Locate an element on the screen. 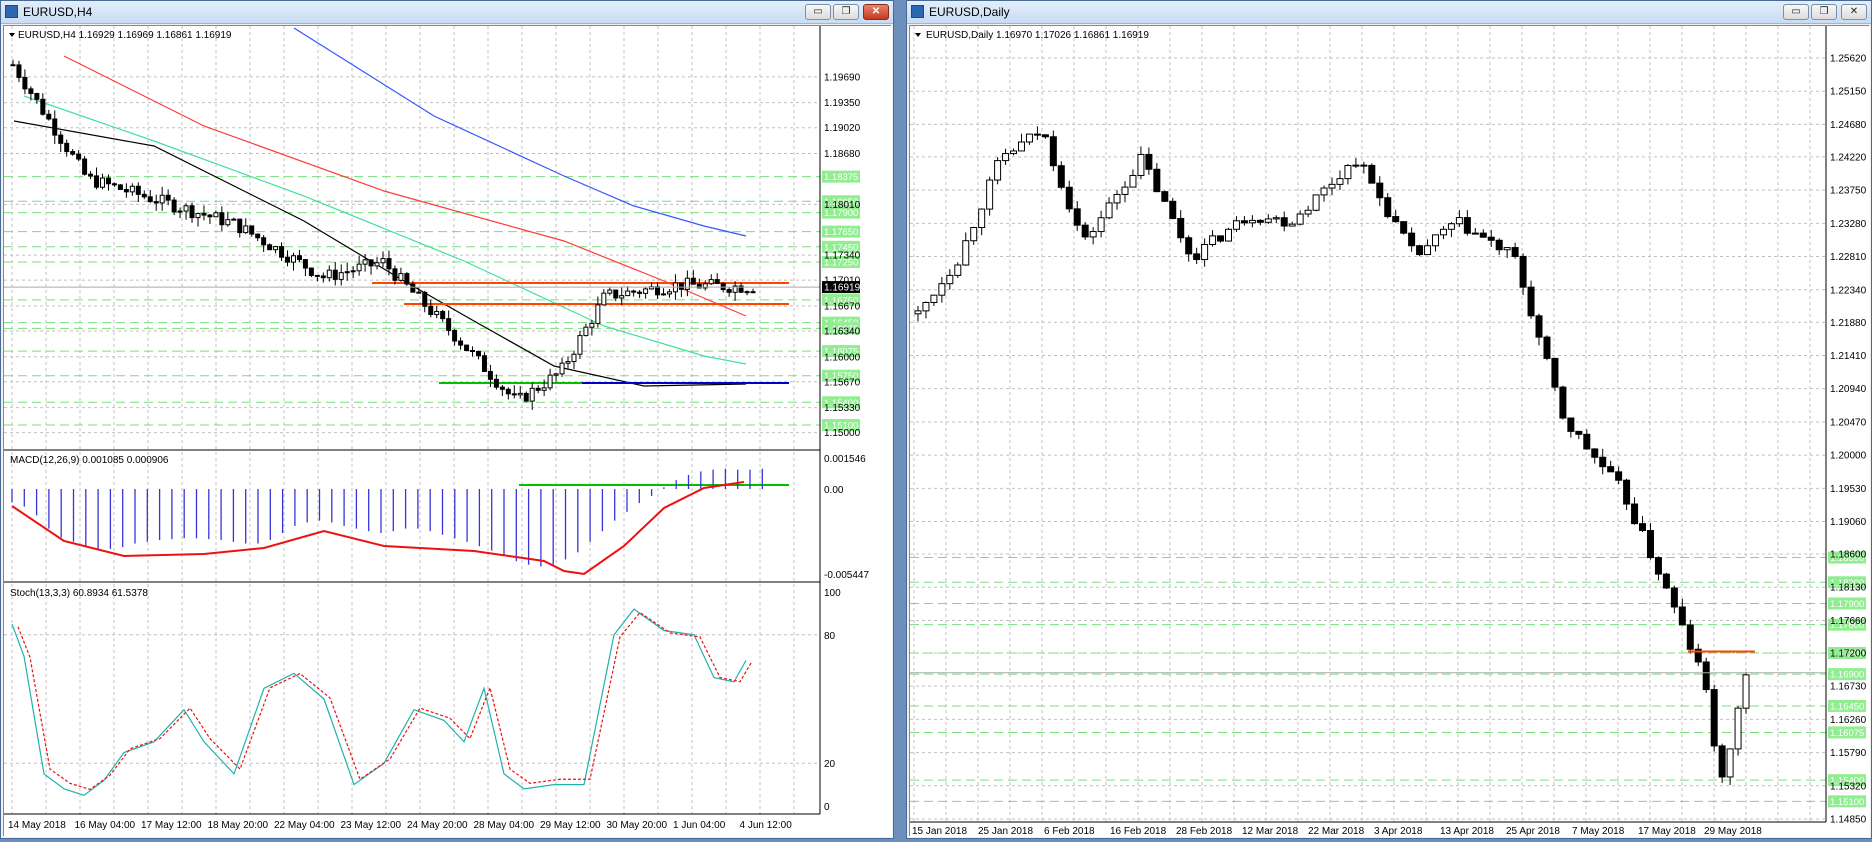 Image resolution: width=1872 pixels, height=842 pixels. h4-time-label: 1 Jun 04:00 is located at coordinates (699, 825).